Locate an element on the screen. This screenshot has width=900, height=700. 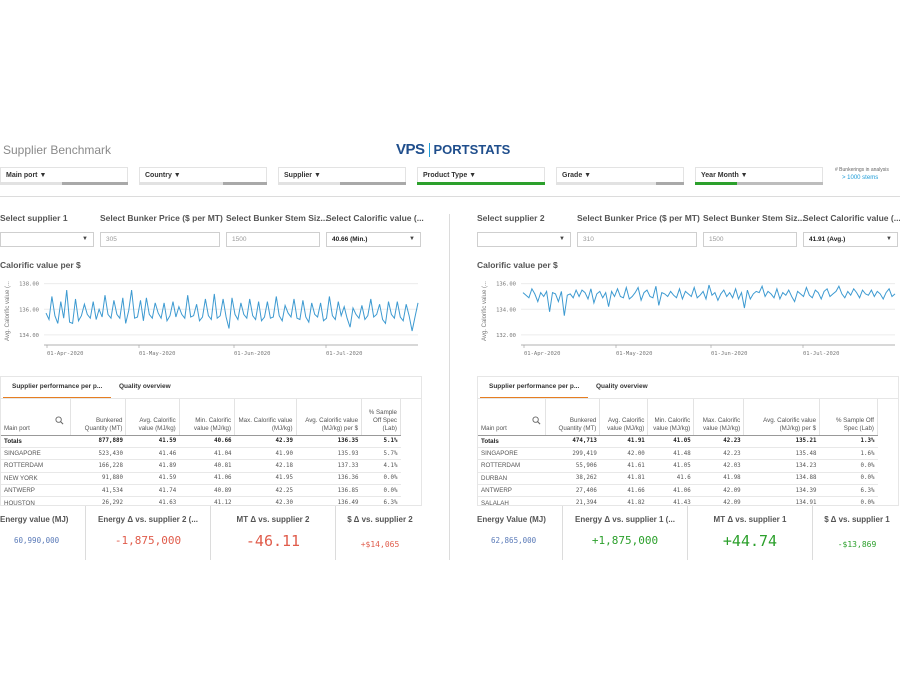
table-row: ANTWERP 41,534 41.74 40.89 42.25 136.85 0.0% is located at coordinates (201, 491).